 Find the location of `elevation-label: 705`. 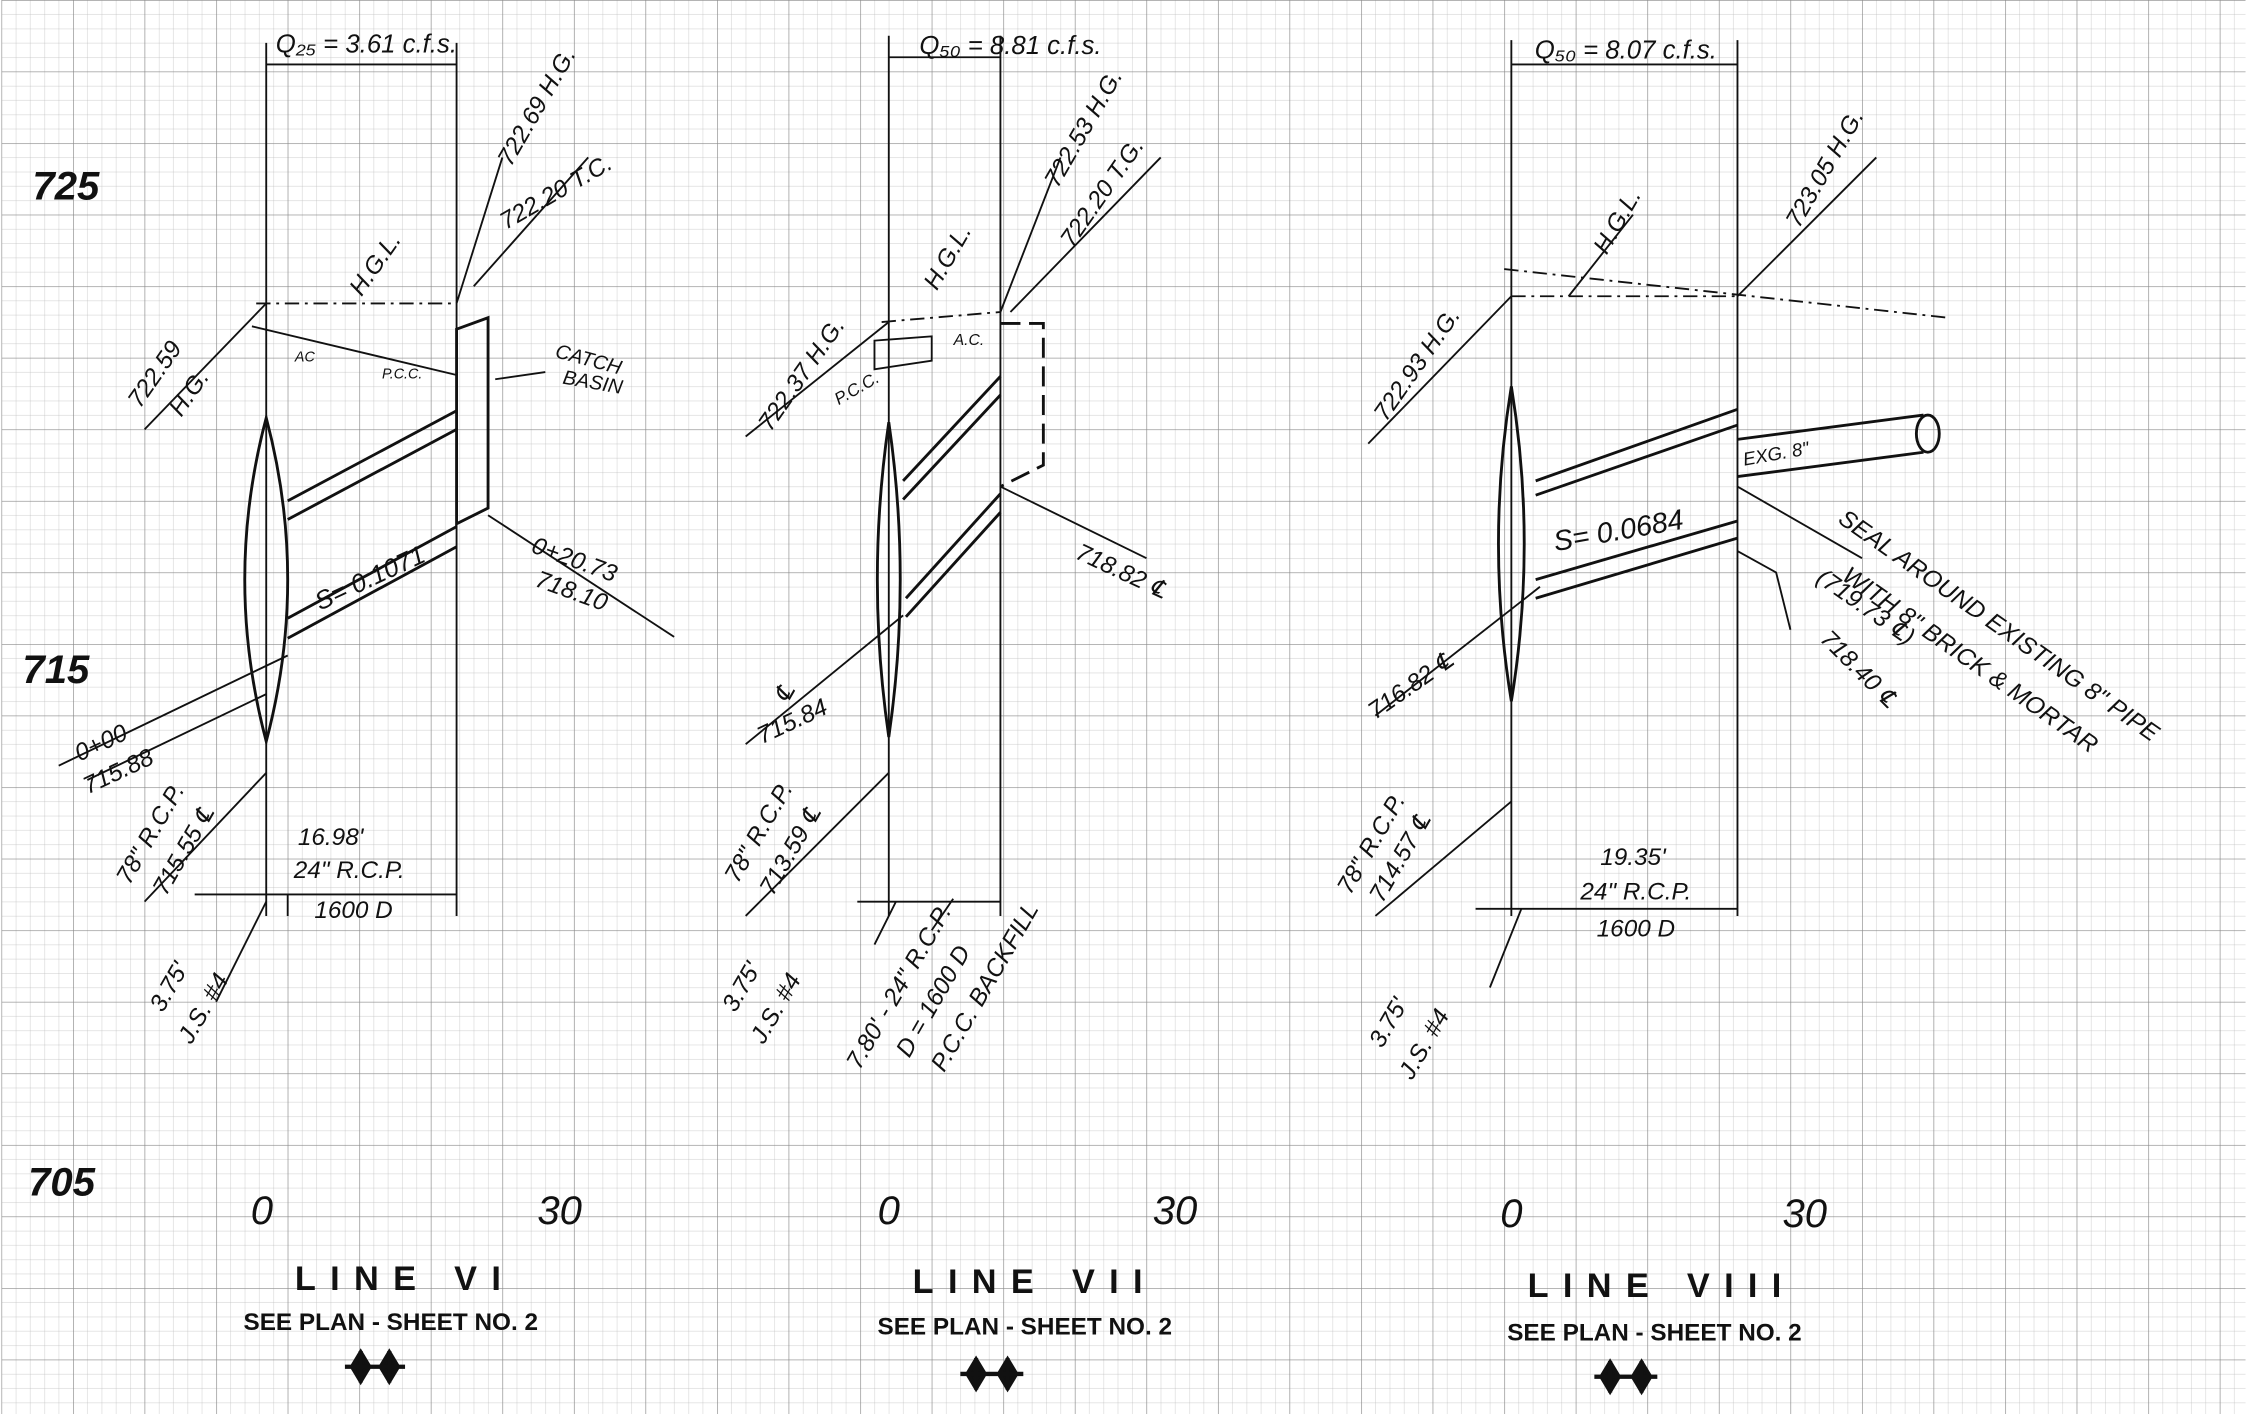

elevation-label: 705 is located at coordinates (62, 1183).